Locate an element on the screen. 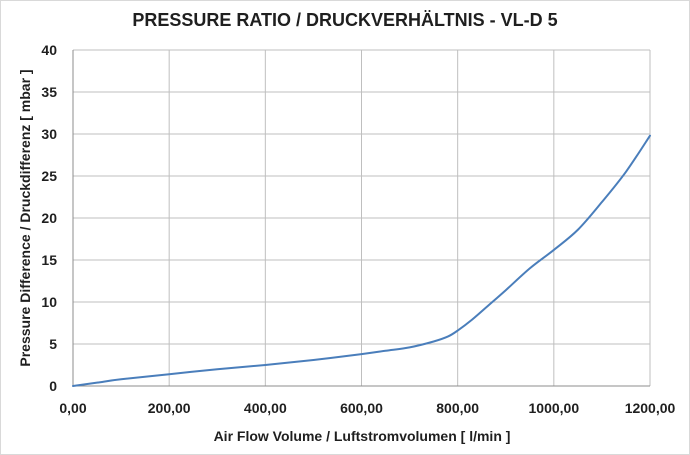 Image resolution: width=690 pixels, height=455 pixels. y-tick-label: 30 is located at coordinates (49, 134).